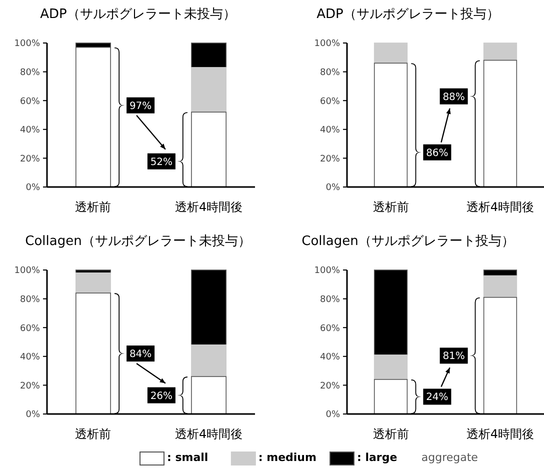 The width and height of the screenshot is (544, 471). I want to click on legend-label: : small, so click(187, 457).